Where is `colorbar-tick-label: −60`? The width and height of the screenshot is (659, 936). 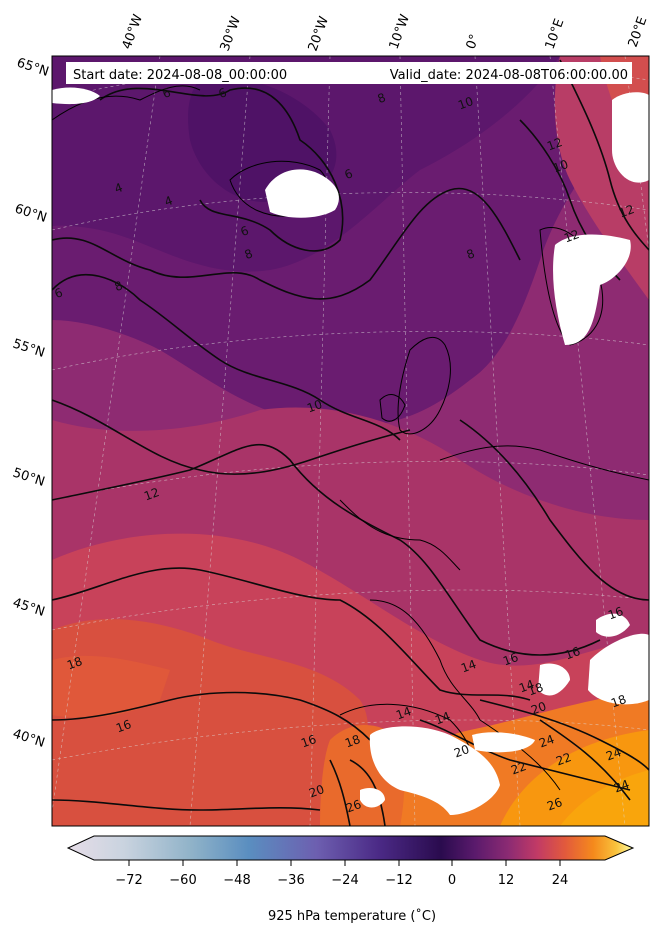 colorbar-tick-label: −60 is located at coordinates (182, 880).